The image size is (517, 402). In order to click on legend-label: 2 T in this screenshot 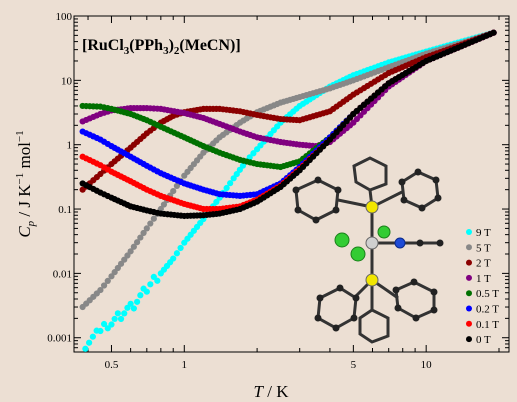, I will do `click(483, 264)`.